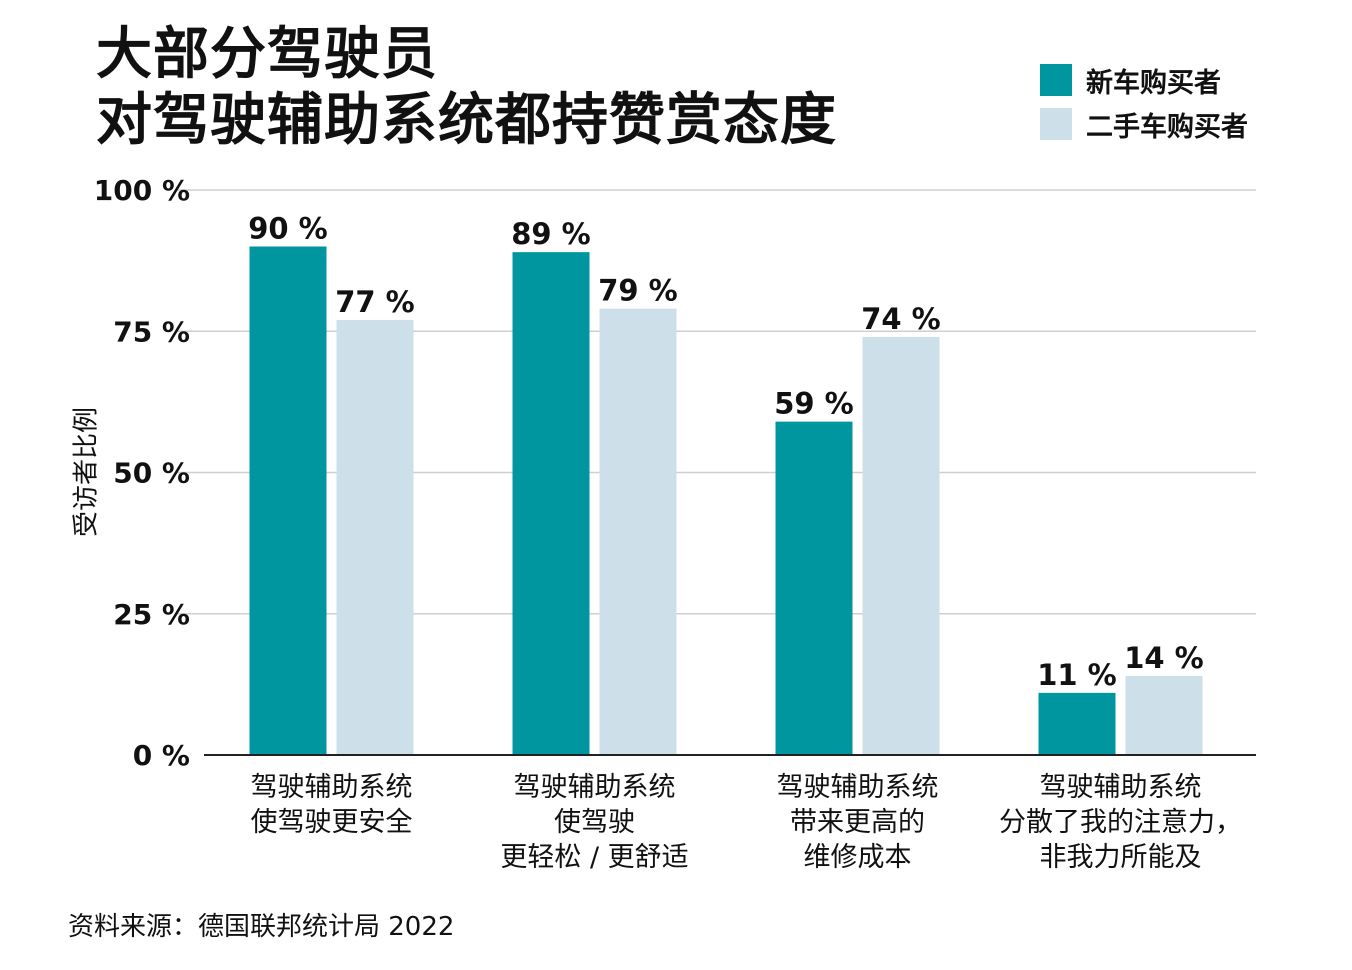  I want to click on source-note: 资料来源：德国联邦统计局 2022, so click(261, 927).